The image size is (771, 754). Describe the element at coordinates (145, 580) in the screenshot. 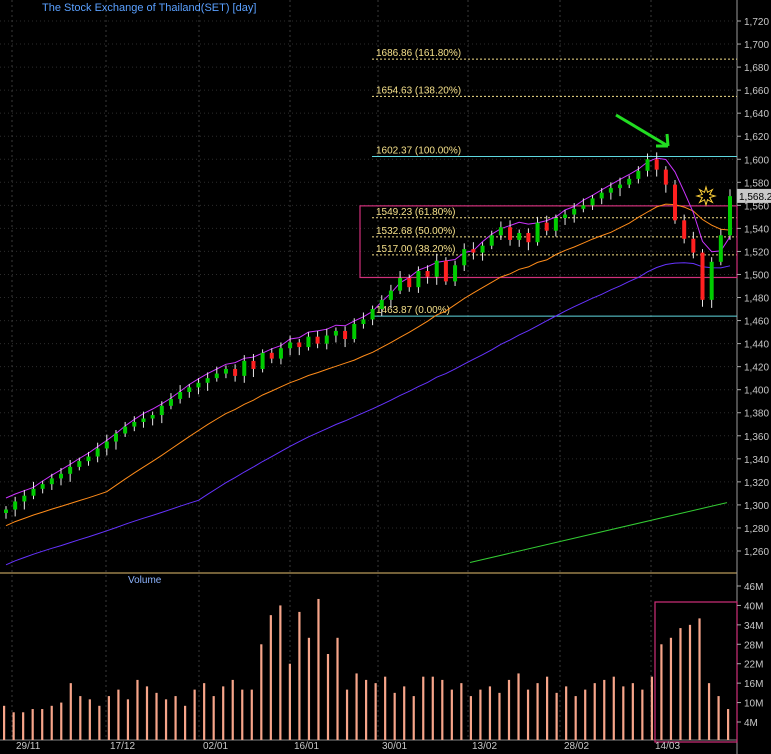

I see `volume-panel-label: Volume` at that location.